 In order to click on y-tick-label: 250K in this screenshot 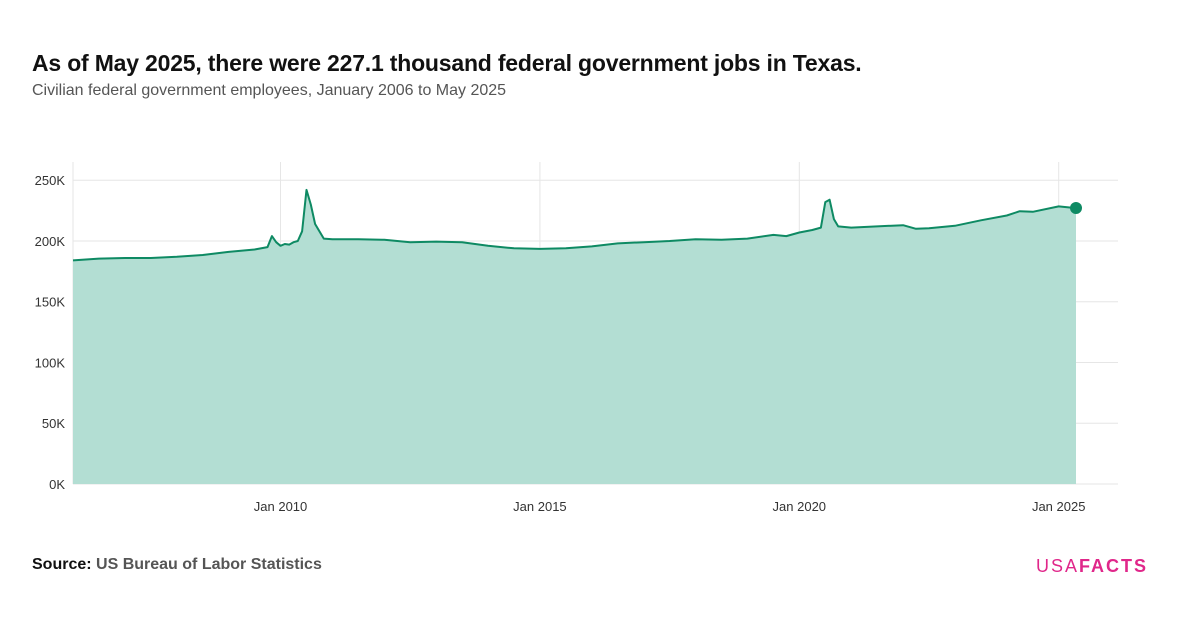, I will do `click(50, 180)`.